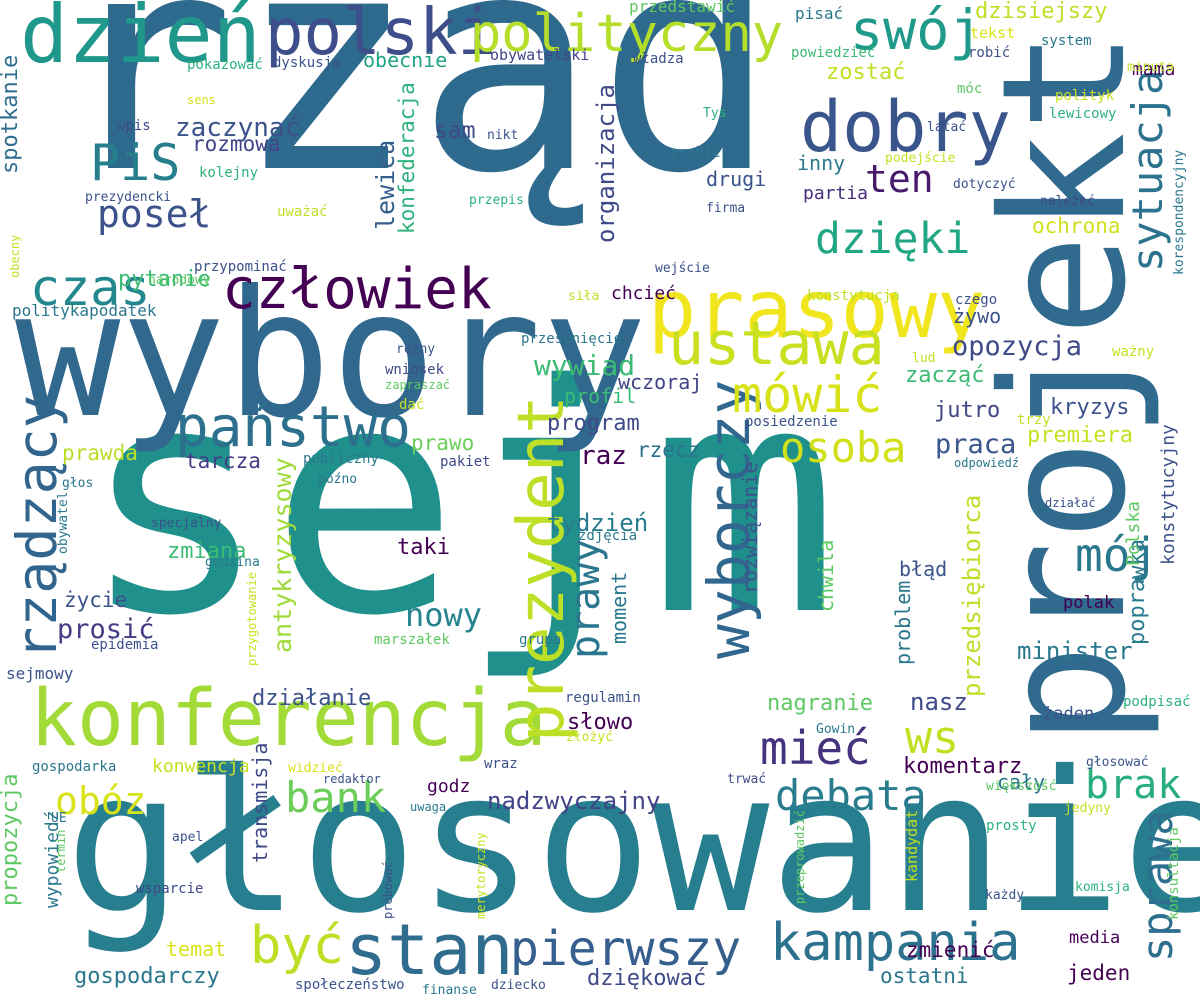 This screenshot has height=1000, width=1200. Describe the element at coordinates (496, 200) in the screenshot. I see `word-przepis: przepis` at that location.